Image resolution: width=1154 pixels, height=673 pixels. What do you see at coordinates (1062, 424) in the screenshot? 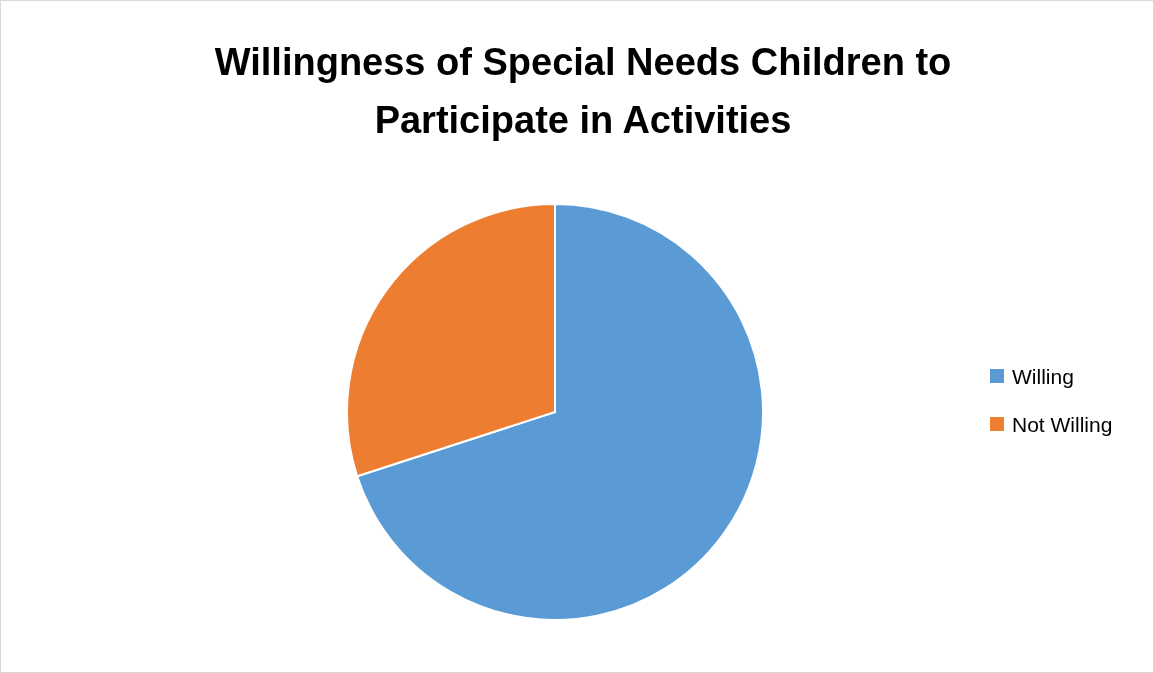
I see `legend-label: Not Willing` at bounding box center [1062, 424].